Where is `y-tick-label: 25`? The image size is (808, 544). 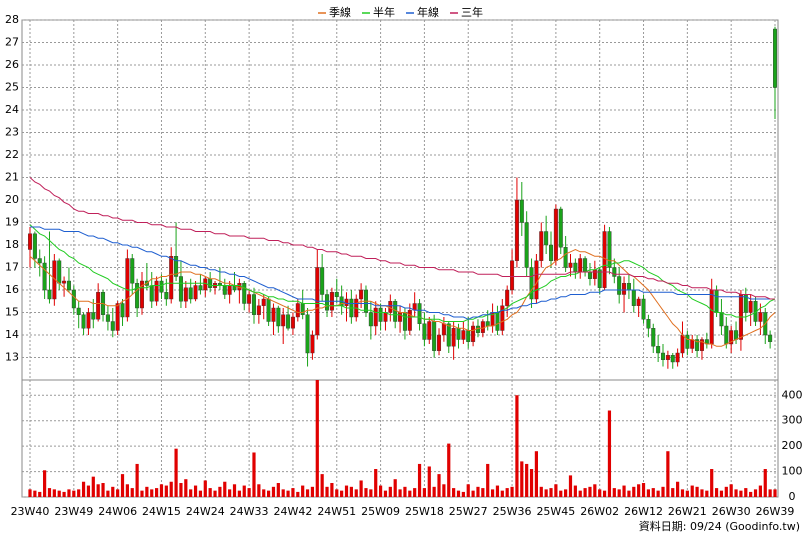
y-tick-label: 25 is located at coordinates (12, 87).